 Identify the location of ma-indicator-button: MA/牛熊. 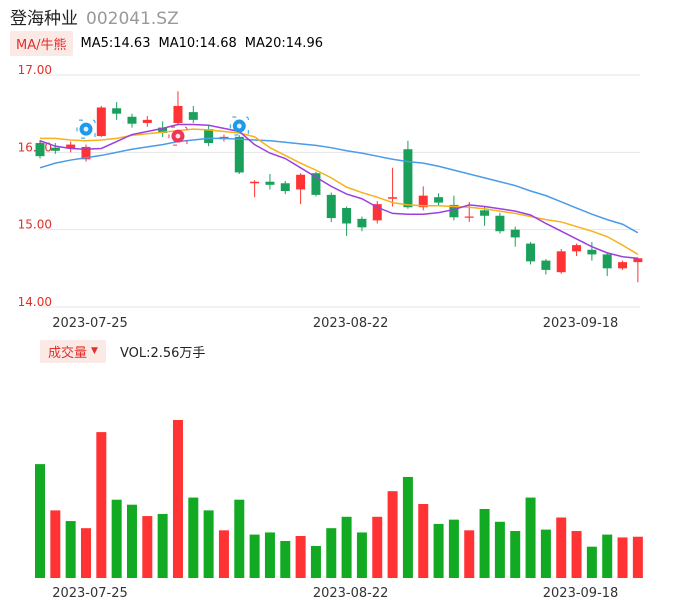
(41, 43).